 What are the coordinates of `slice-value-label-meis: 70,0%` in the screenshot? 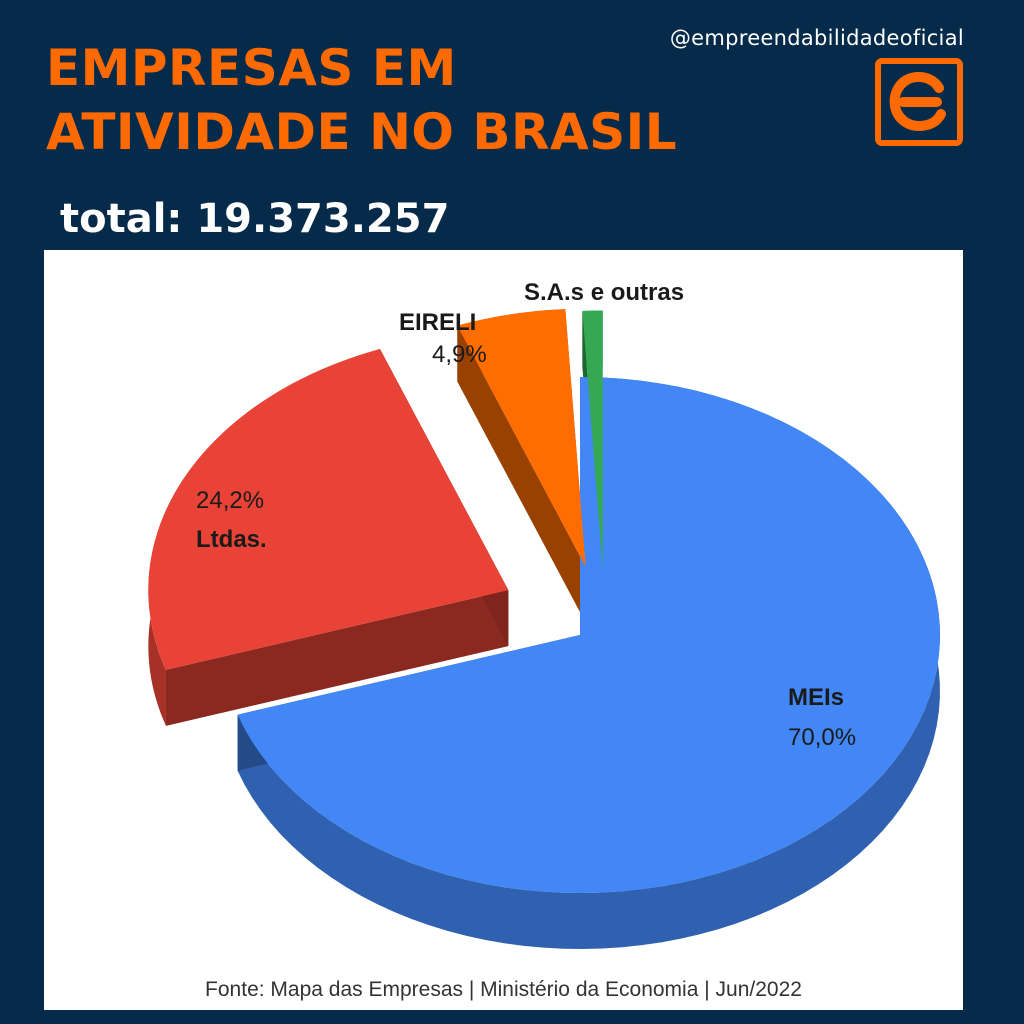 It's located at (822, 737).